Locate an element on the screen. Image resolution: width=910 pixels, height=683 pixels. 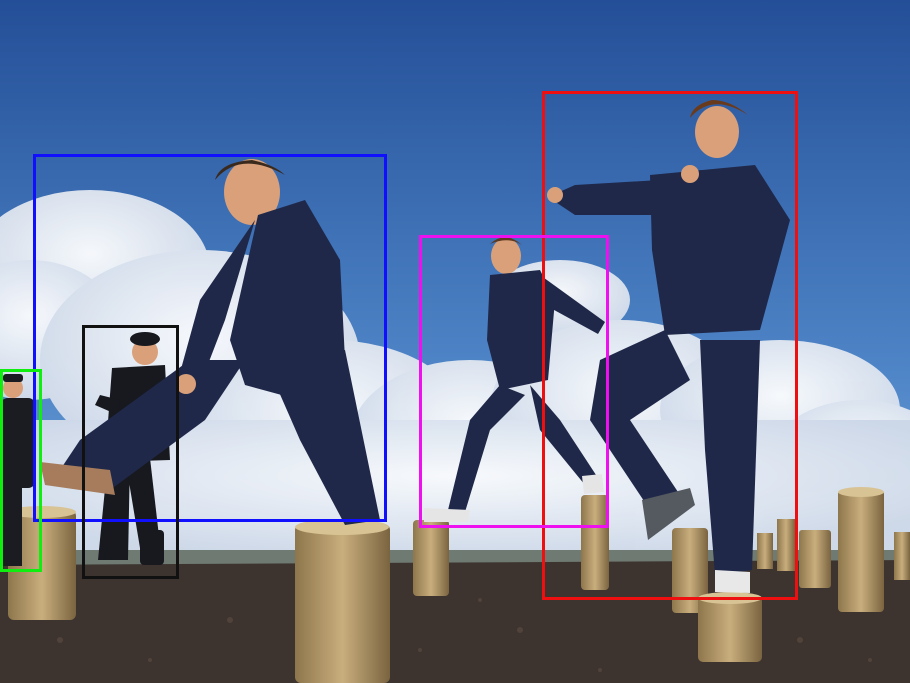
ground-texture is located at coordinates (464, 635).